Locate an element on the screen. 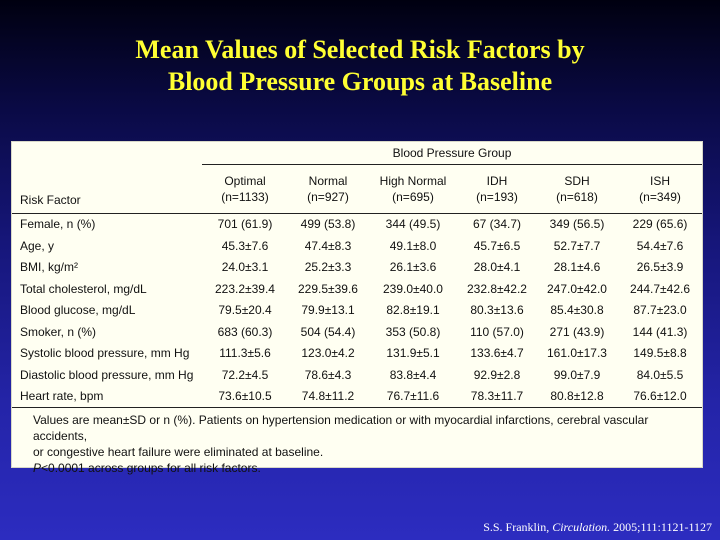 The width and height of the screenshot is (720, 540). table-cell: 123.0±4.2 is located at coordinates (328, 353).